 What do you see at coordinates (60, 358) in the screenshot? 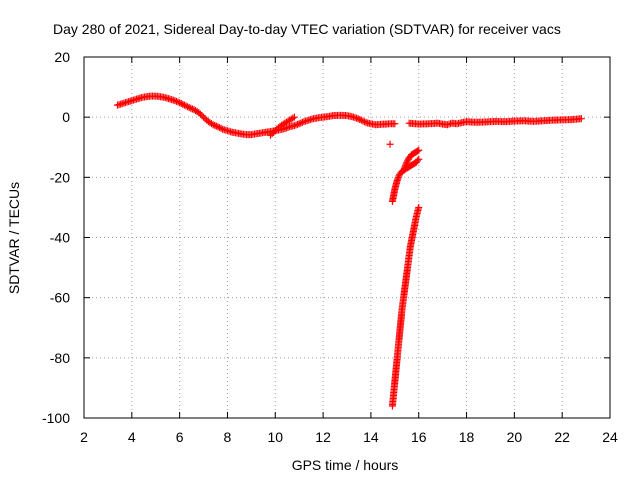
I see `y-tick-label: -80` at bounding box center [60, 358].